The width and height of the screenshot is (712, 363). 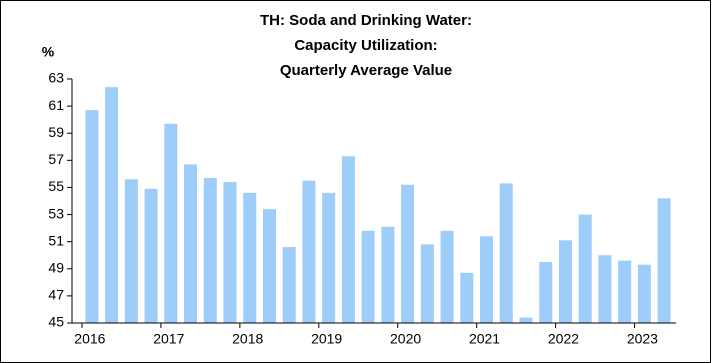 What do you see at coordinates (56, 159) in the screenshot?
I see `y-tick-label: 57` at bounding box center [56, 159].